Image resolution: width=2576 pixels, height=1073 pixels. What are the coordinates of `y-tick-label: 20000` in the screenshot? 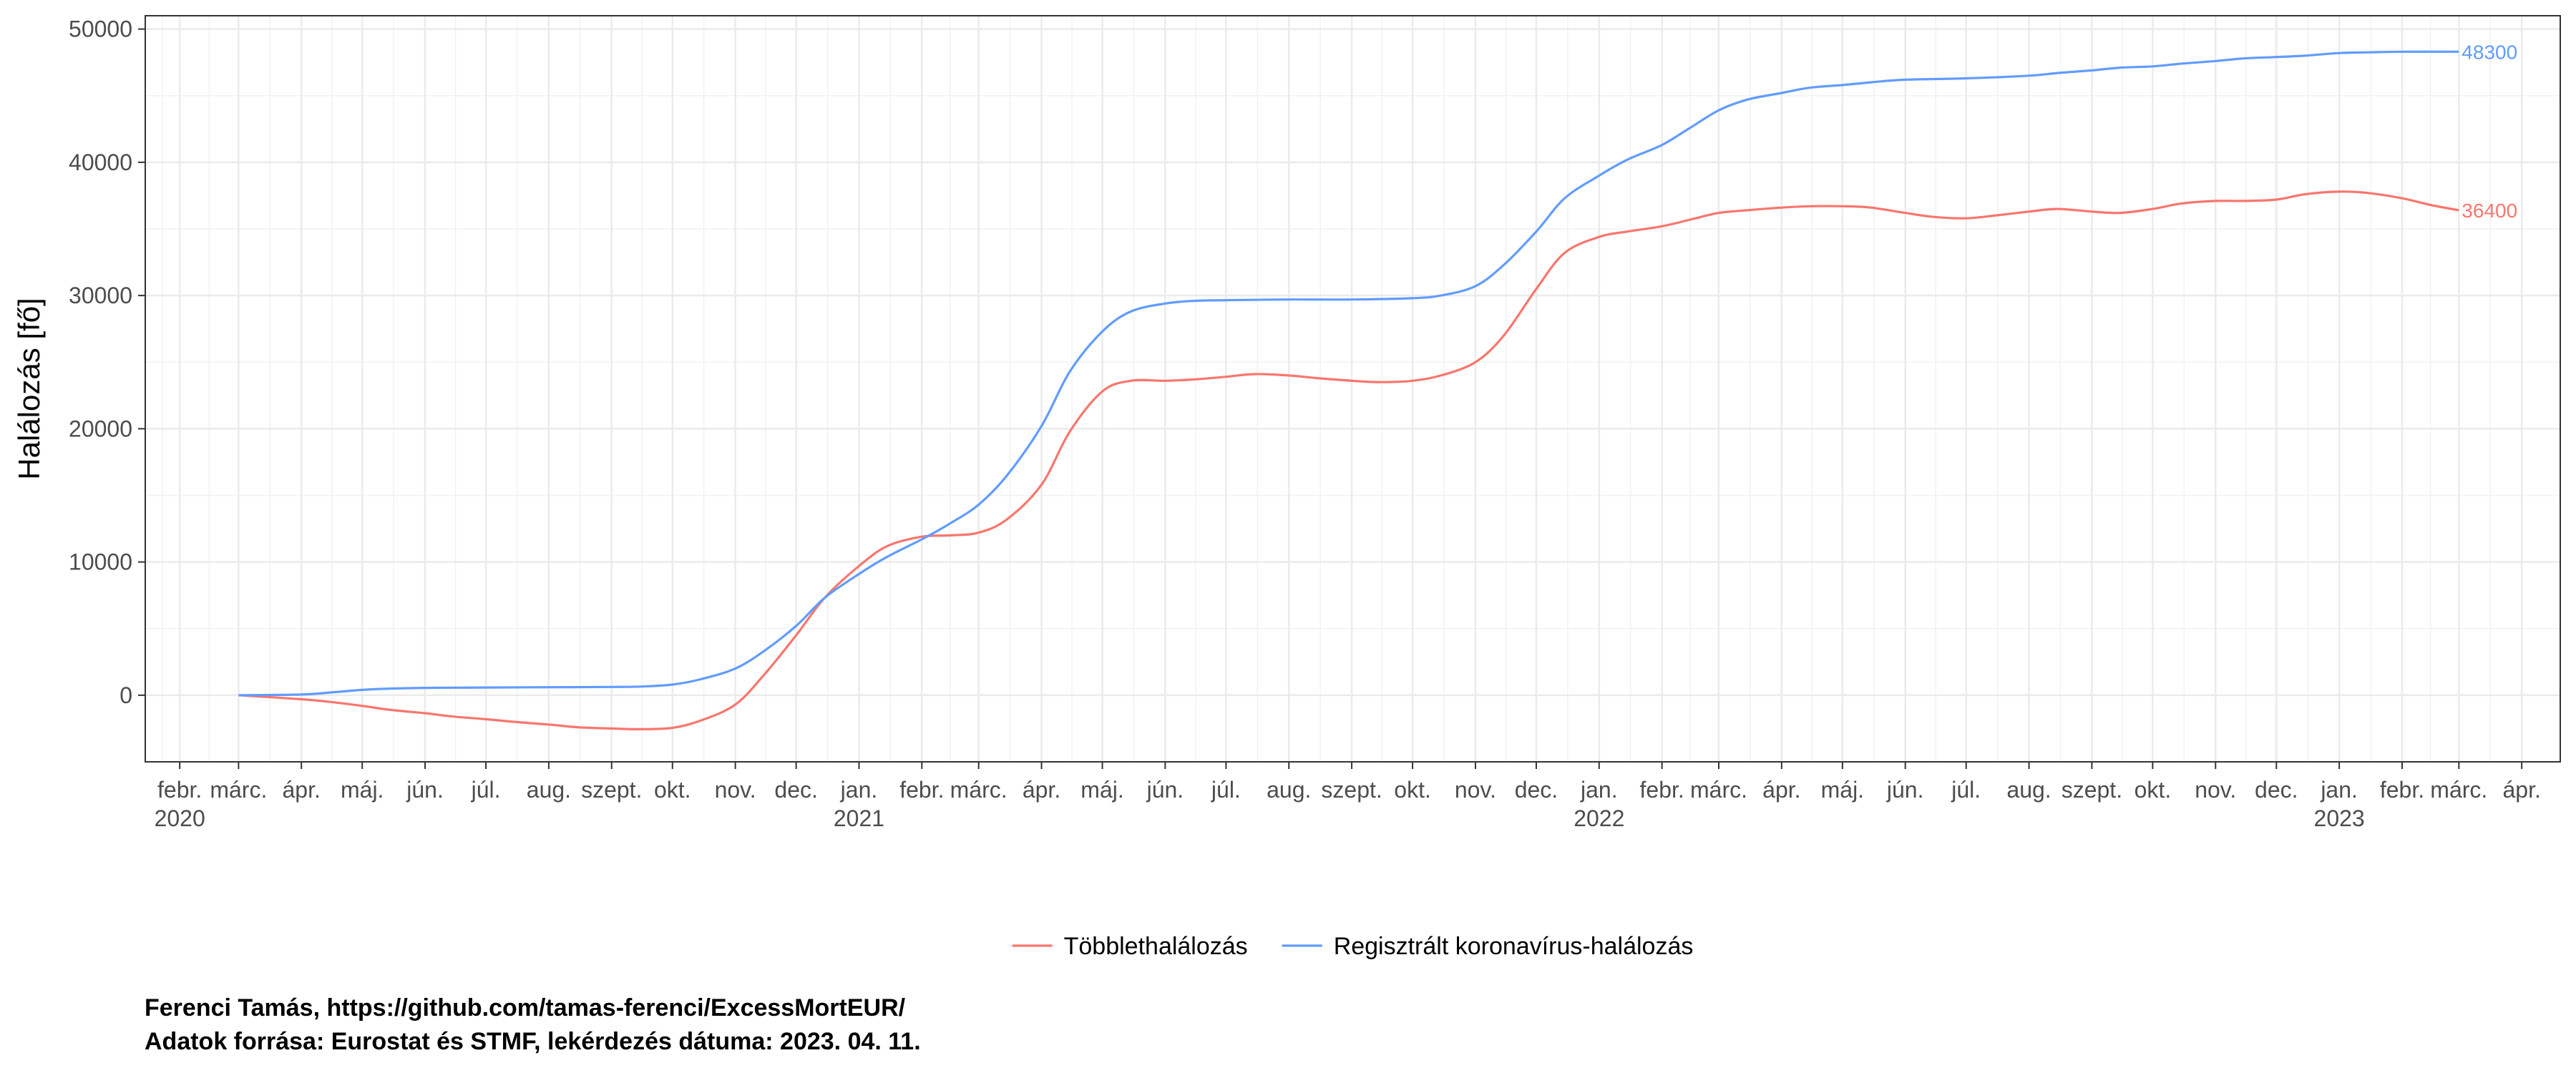 It's located at (100, 428).